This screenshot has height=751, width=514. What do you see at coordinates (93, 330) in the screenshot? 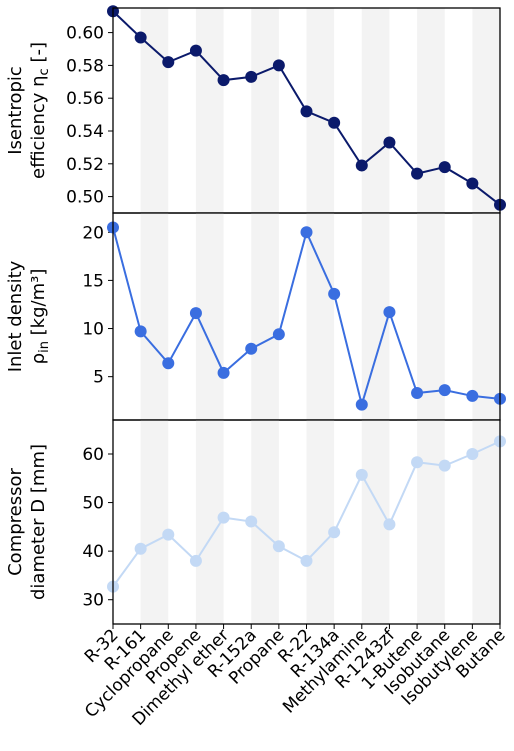
I see `y-tick-label: 10` at bounding box center [93, 330].